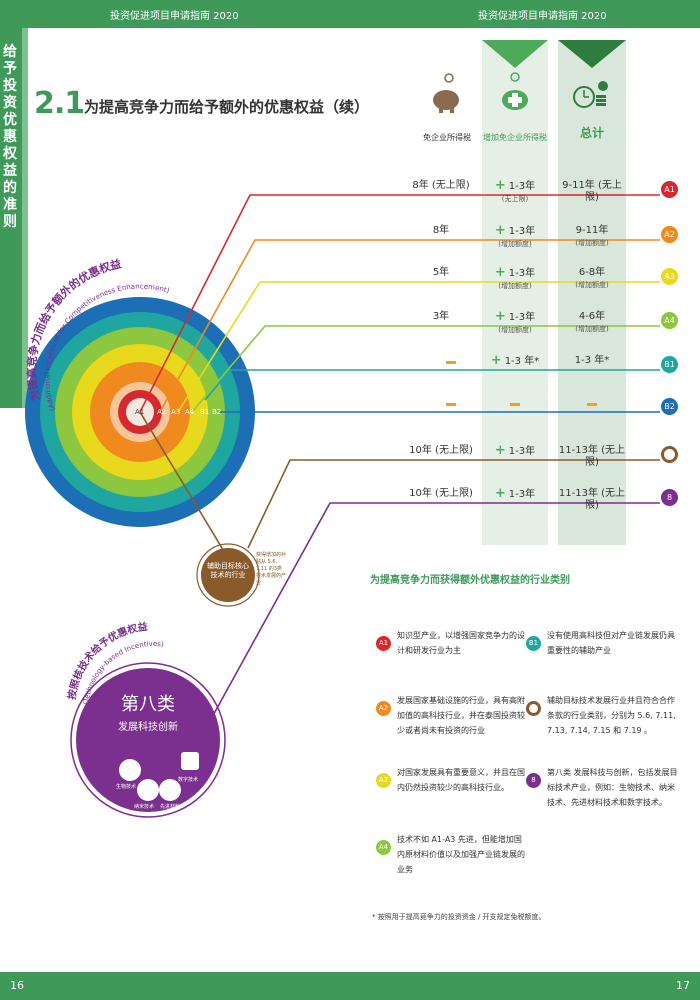  Describe the element at coordinates (228, 570) in the screenshot. I see `brown-node-label: 辅助目标核心技术的行业` at that location.